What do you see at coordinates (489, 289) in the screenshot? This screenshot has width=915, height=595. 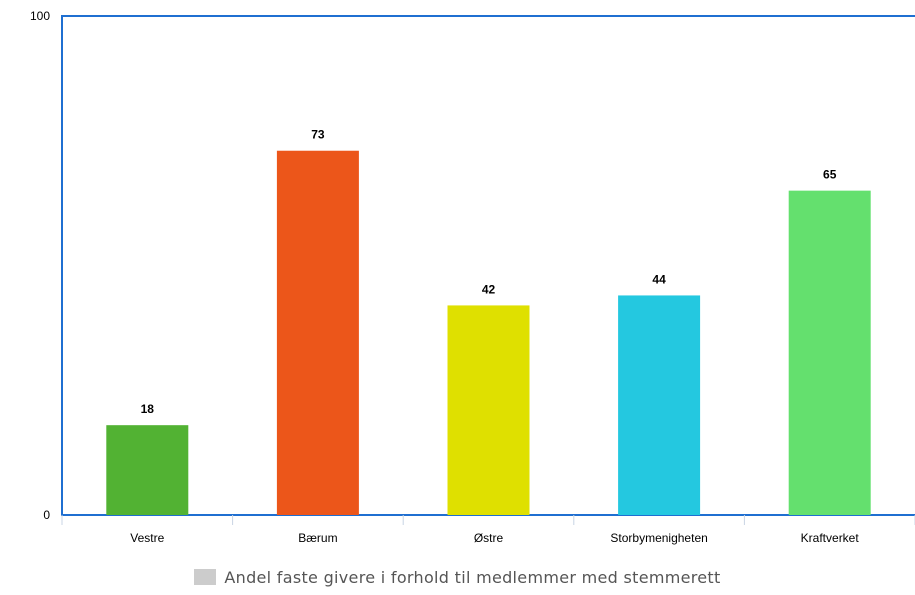 I see `bar-value-label: 42` at bounding box center [489, 289].